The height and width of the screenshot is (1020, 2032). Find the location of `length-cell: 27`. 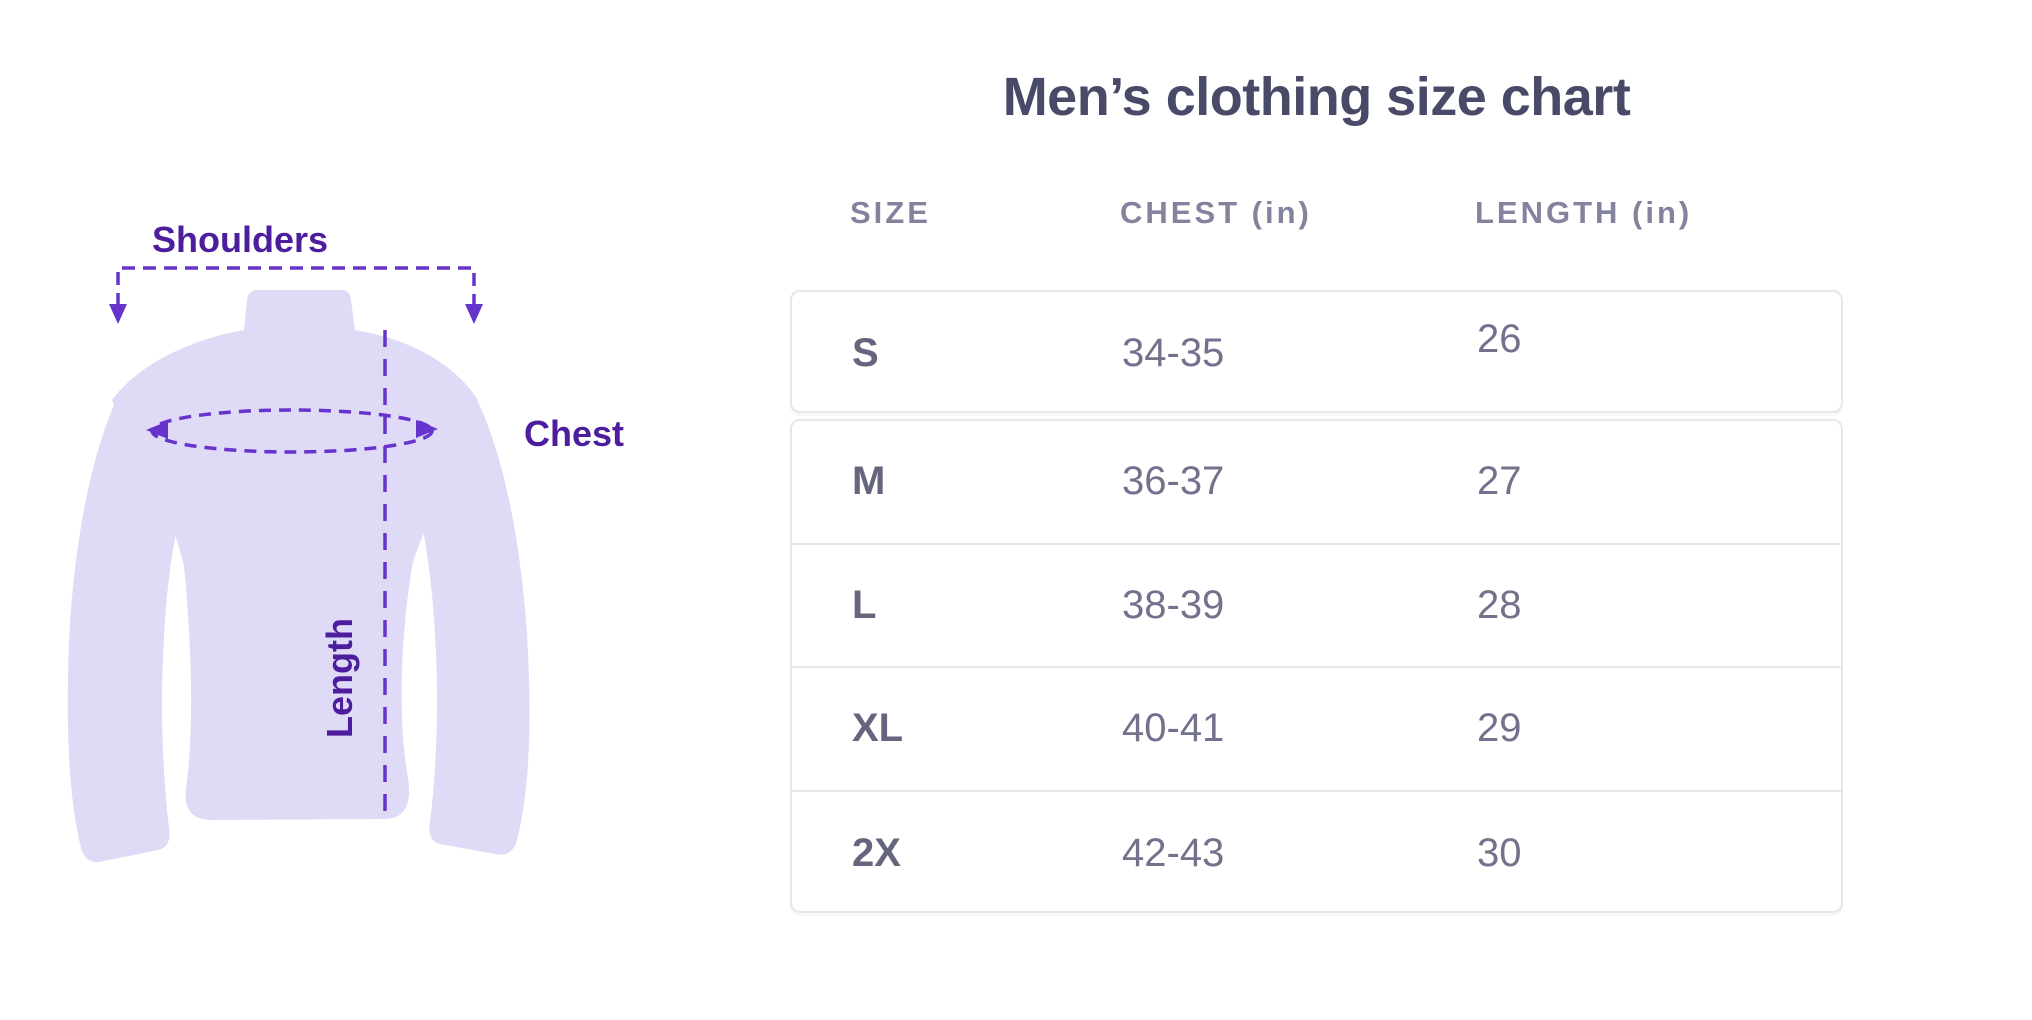

length-cell: 27 is located at coordinates (1499, 481).